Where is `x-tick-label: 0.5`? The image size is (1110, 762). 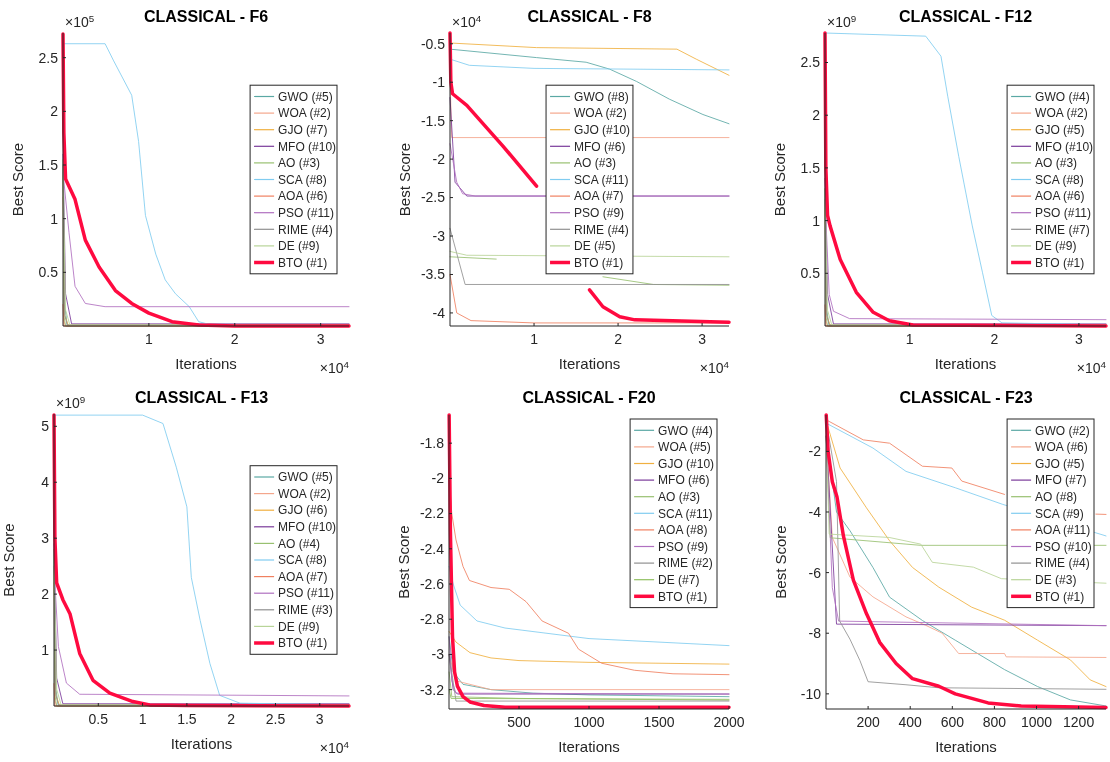
x-tick-label: 0.5 is located at coordinates (98, 719).